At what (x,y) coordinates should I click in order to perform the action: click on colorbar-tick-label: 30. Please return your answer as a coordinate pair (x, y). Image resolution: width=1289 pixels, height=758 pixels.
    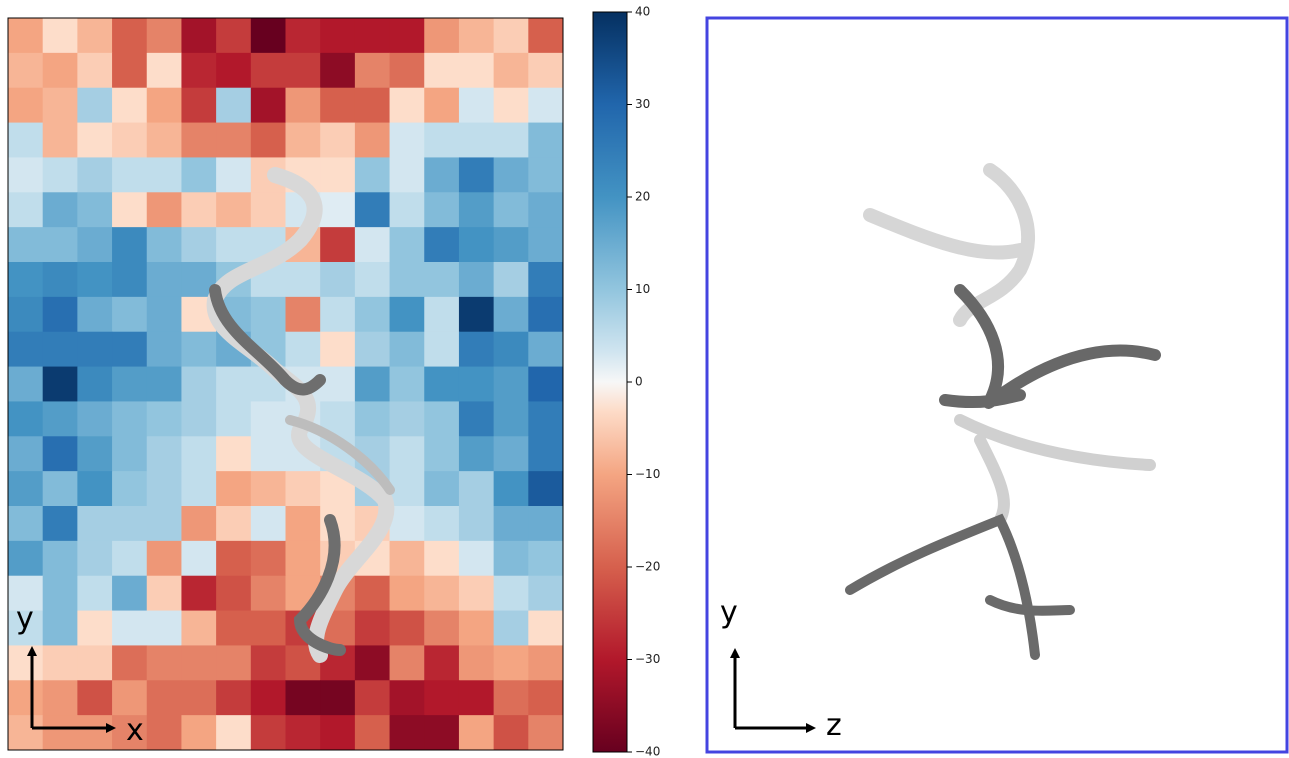
    Looking at the image, I should click on (642, 104).